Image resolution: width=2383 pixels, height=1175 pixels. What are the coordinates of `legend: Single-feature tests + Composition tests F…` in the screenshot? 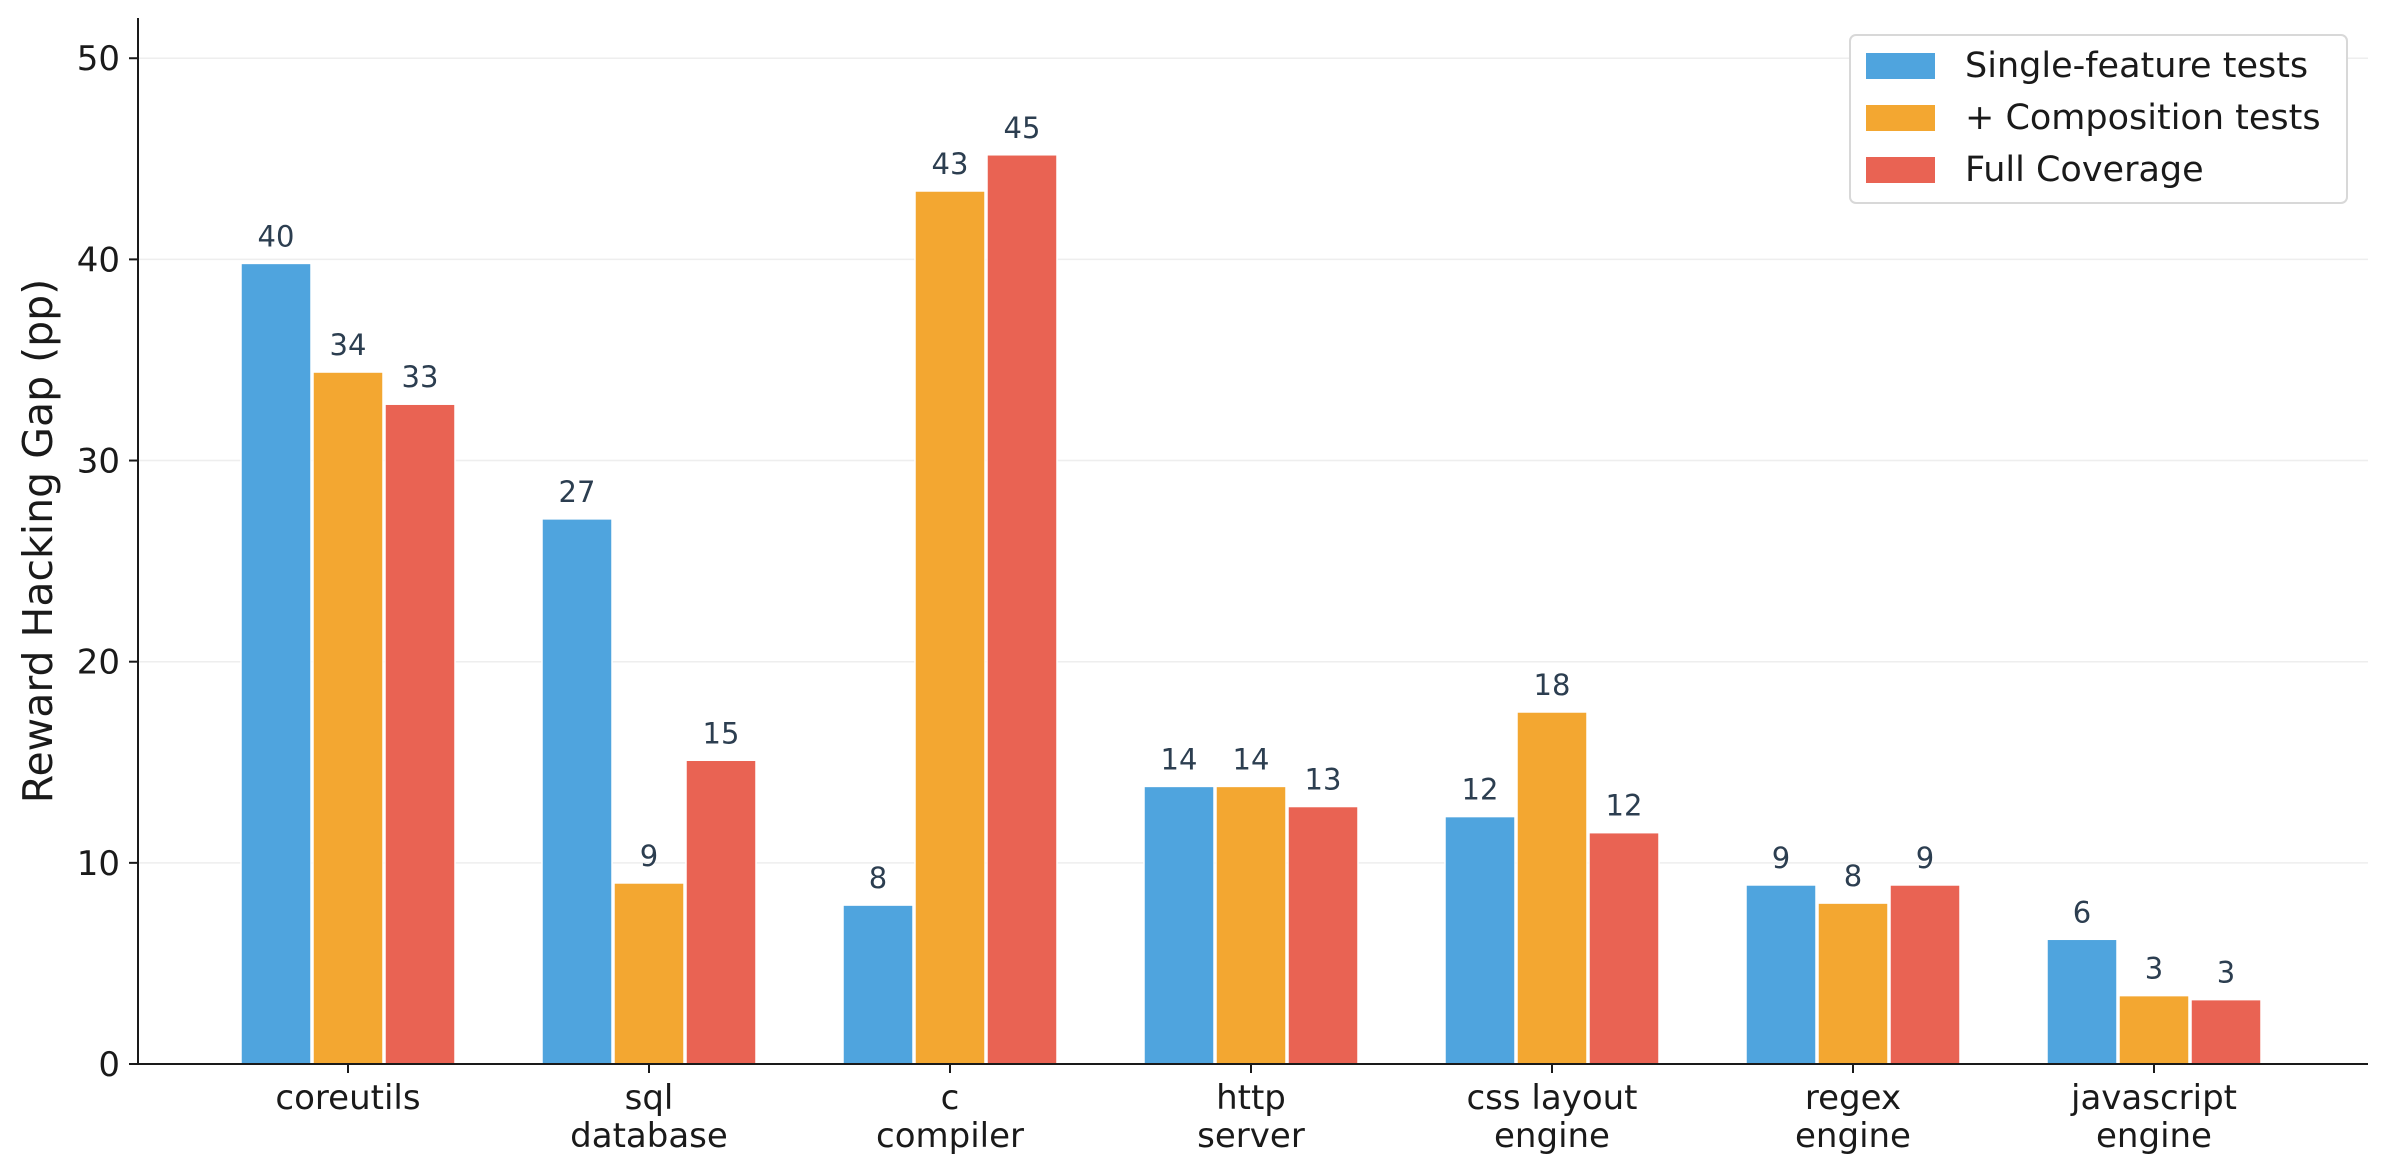 It's located at (2098, 119).